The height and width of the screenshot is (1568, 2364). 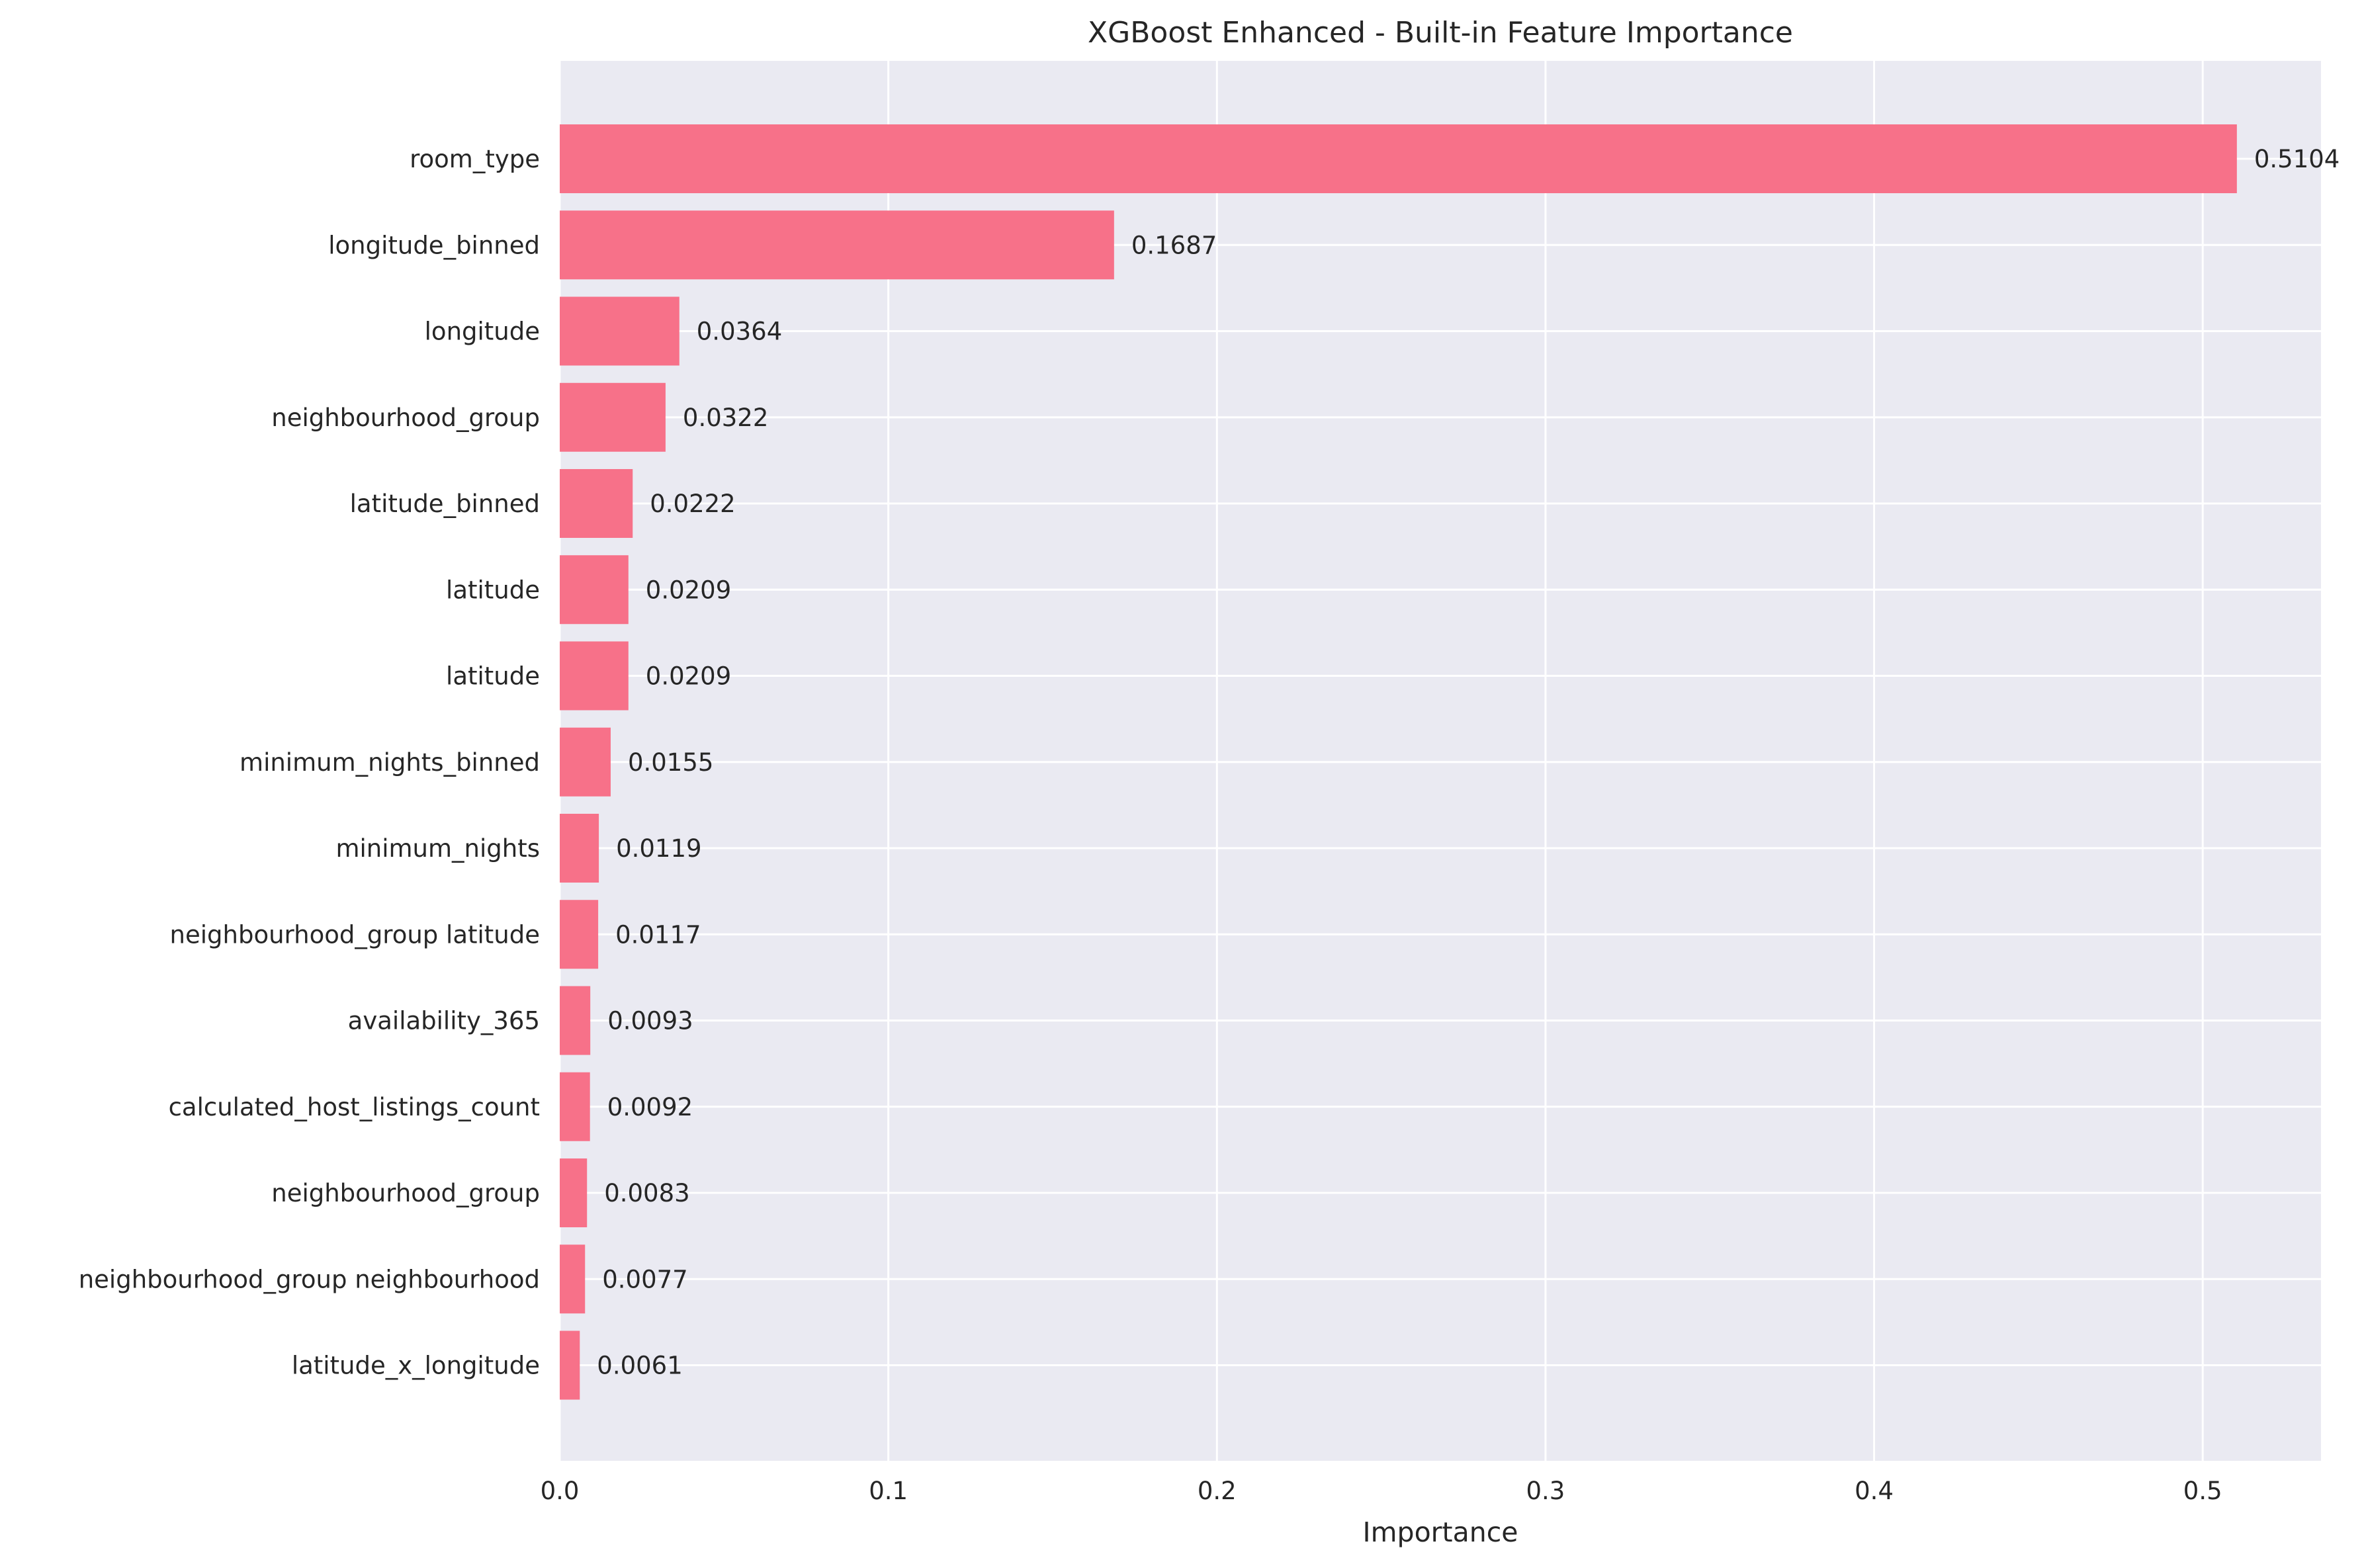 I want to click on x-tick-label: 0.1, so click(x=889, y=1491).